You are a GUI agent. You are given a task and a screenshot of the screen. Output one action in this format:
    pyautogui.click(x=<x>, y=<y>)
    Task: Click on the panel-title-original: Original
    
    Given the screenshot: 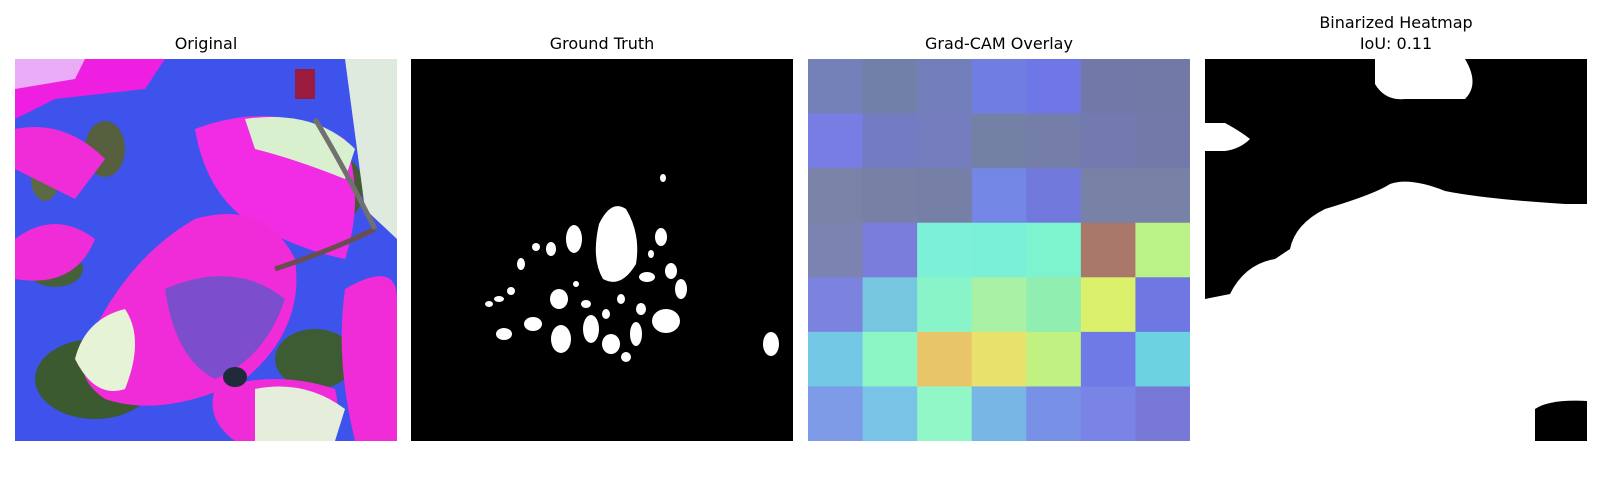 What is the action you would take?
    pyautogui.click(x=206, y=44)
    